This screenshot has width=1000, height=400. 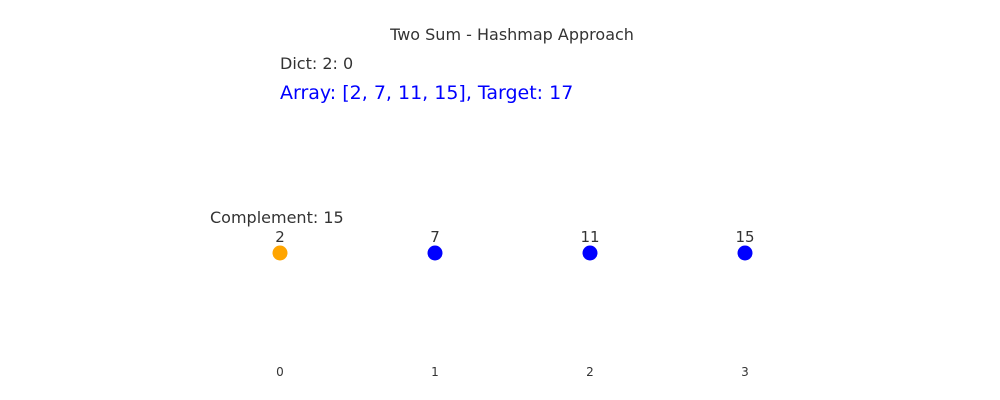 What do you see at coordinates (277, 217) in the screenshot?
I see `complement-label: Complement: 15` at bounding box center [277, 217].